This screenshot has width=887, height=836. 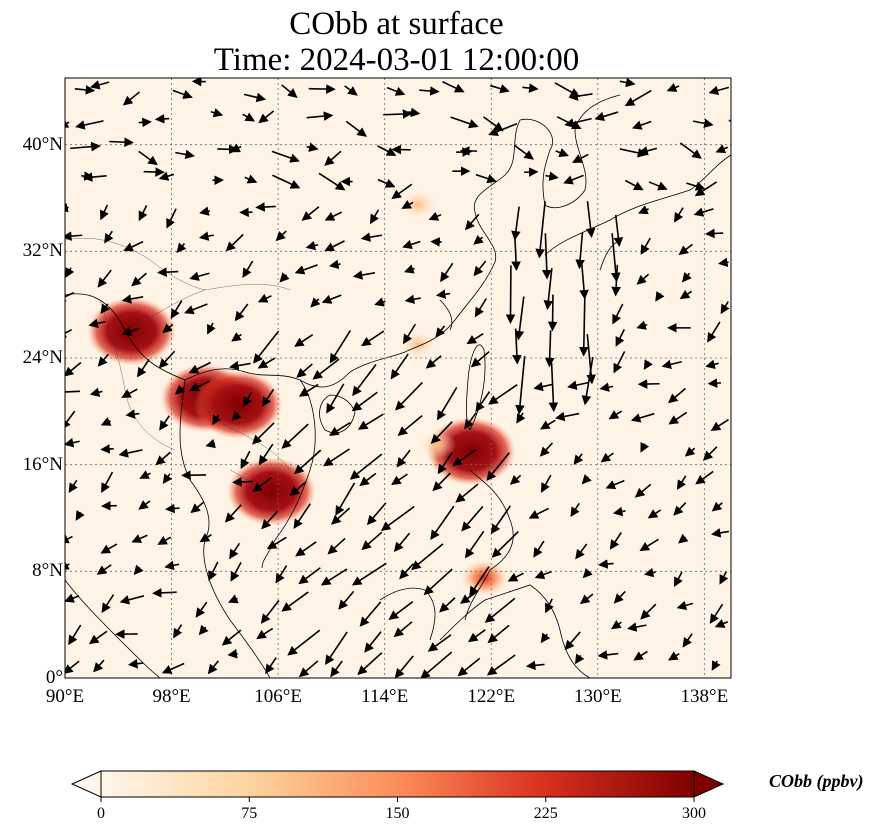 What do you see at coordinates (278, 696) in the screenshot?
I see `lon-tick-label: 106°E` at bounding box center [278, 696].